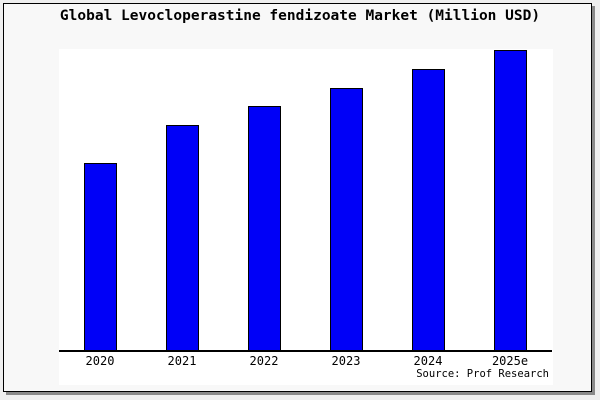  Describe the element at coordinates (100, 361) in the screenshot. I see `x-tick-label-2020: 2020` at that location.